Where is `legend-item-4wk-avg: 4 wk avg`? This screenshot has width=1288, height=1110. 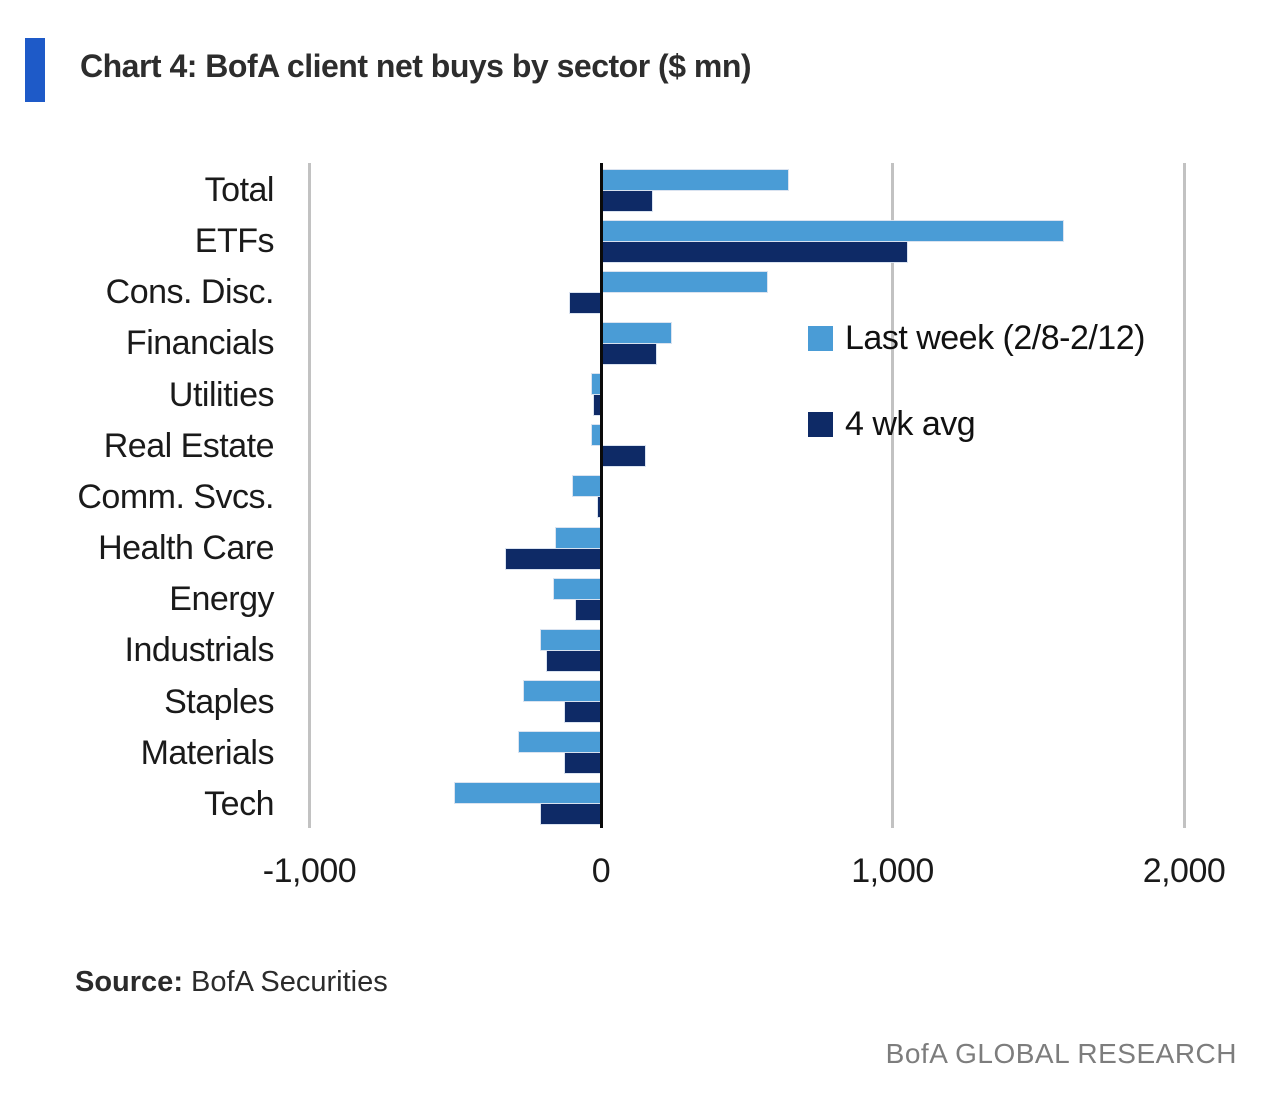 legend-item-4wk-avg: 4 wk avg is located at coordinates (976, 424).